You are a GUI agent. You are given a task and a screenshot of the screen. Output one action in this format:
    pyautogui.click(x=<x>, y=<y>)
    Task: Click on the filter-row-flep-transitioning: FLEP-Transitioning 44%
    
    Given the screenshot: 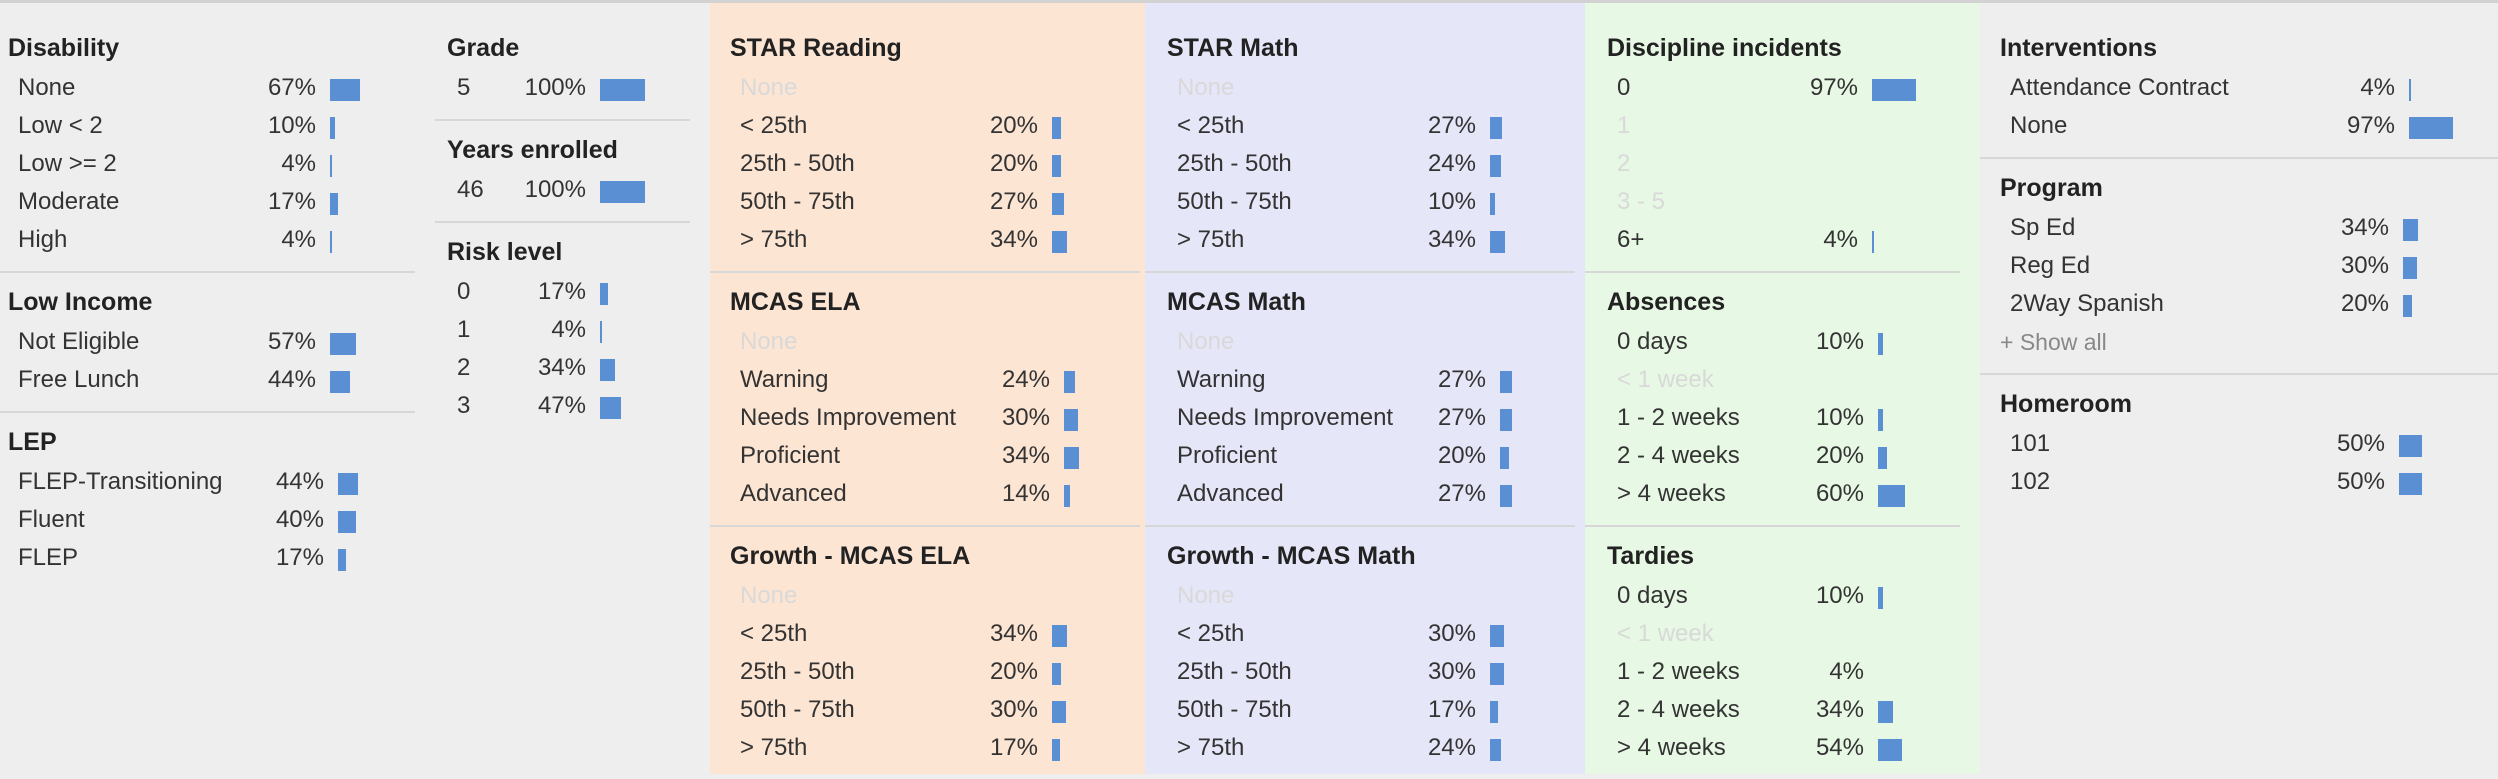 What is the action you would take?
    pyautogui.click(x=211, y=482)
    